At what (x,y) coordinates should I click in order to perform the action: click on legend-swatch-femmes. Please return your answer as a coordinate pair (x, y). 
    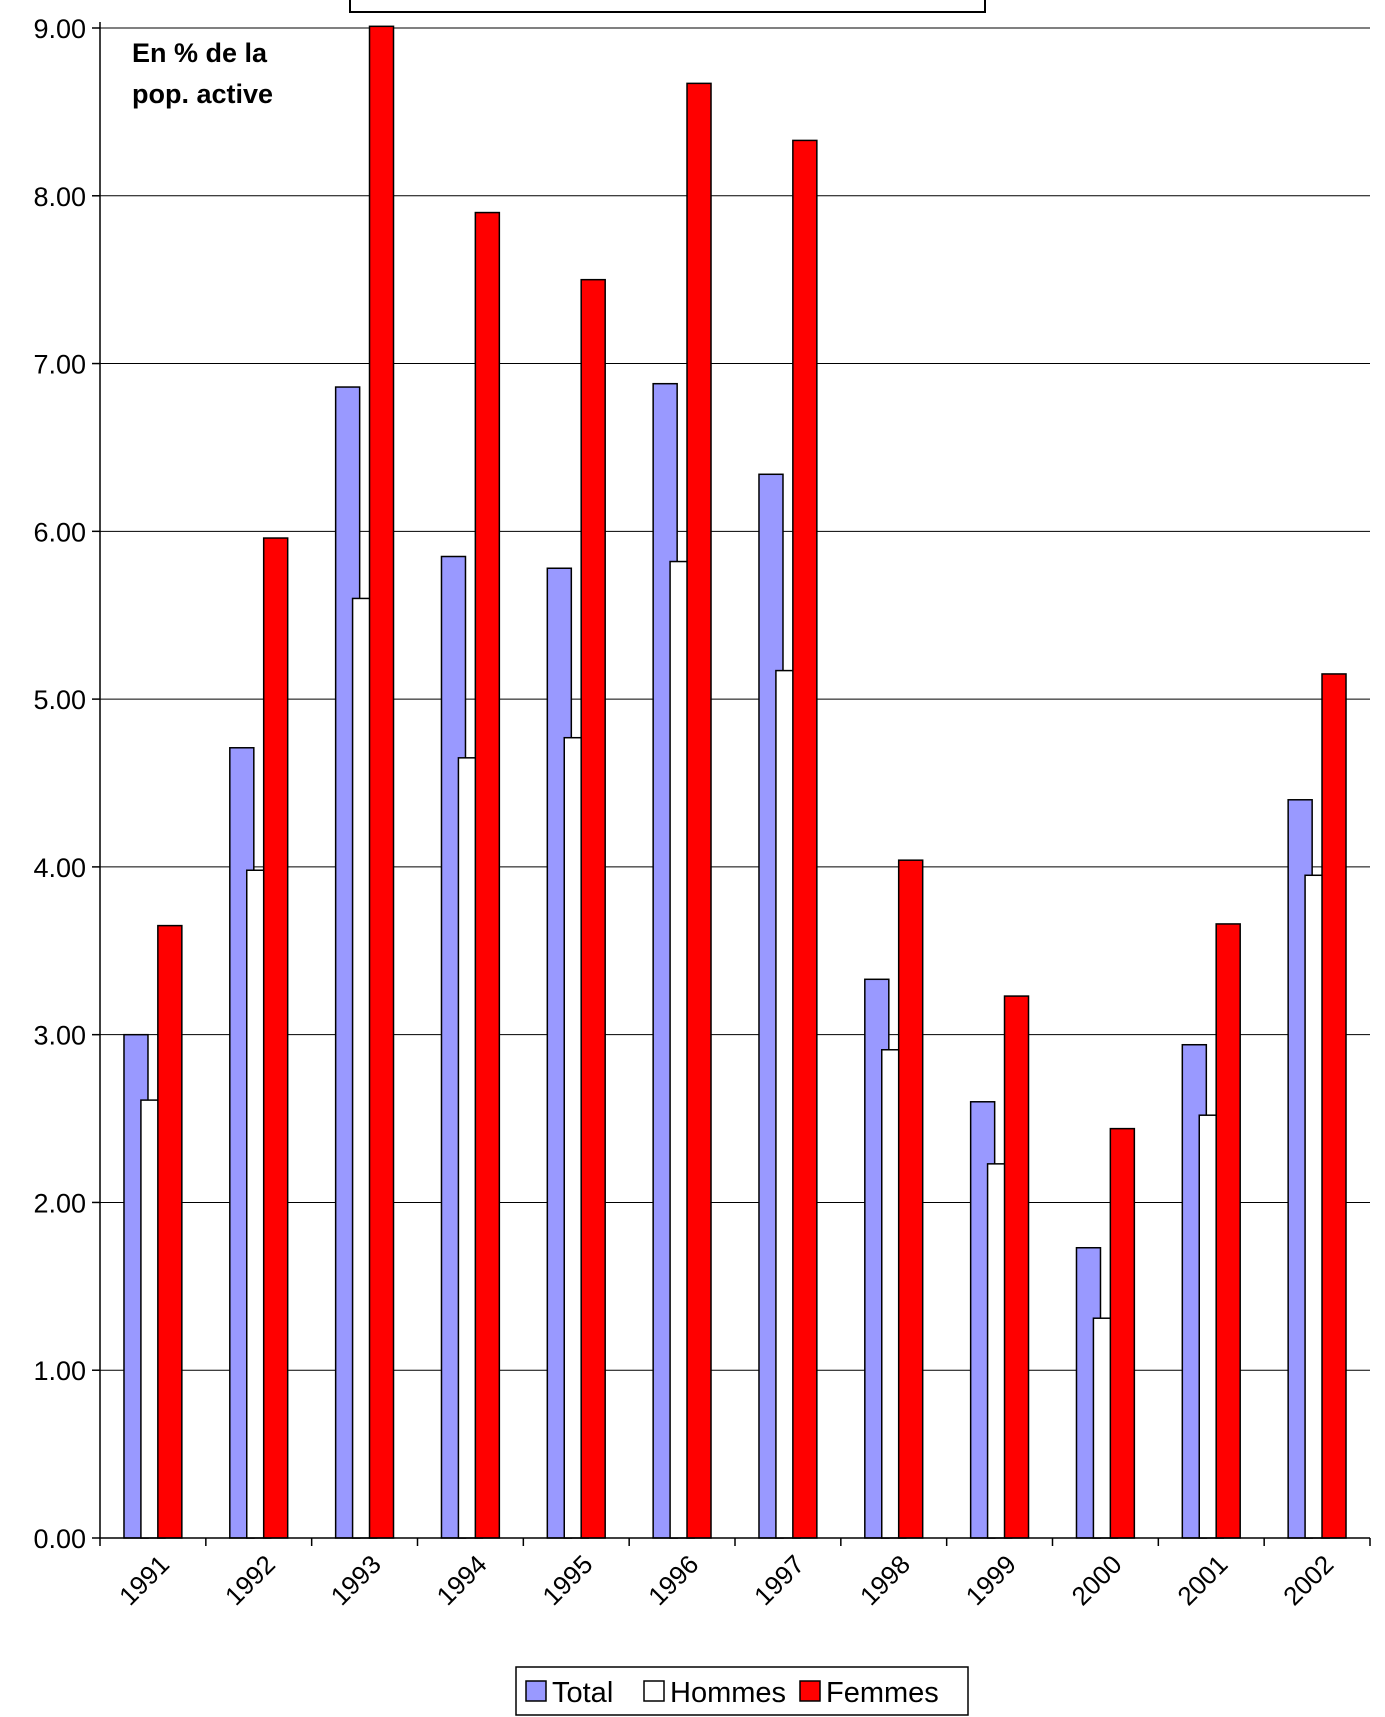
    Looking at the image, I should click on (810, 1691).